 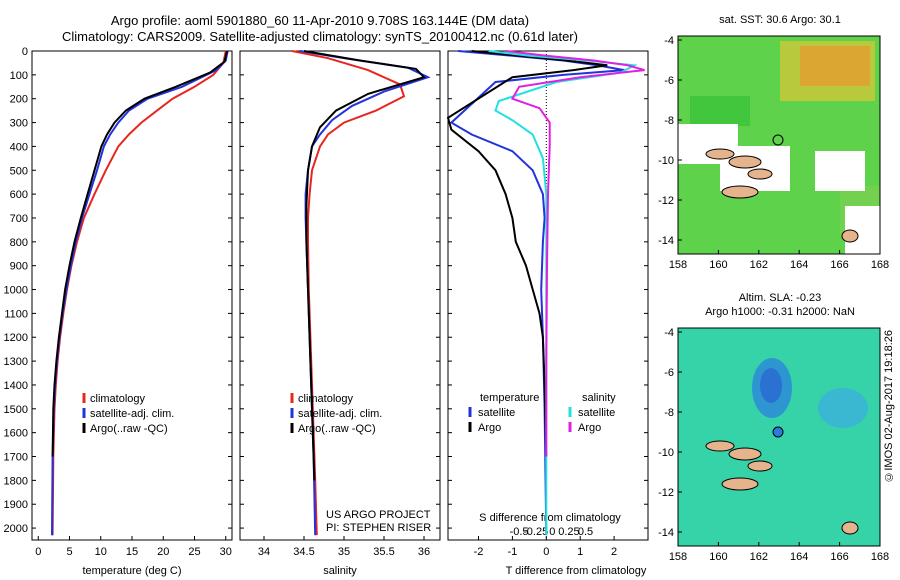 I want to click on x-tick-label: -2, so click(x=479, y=552).